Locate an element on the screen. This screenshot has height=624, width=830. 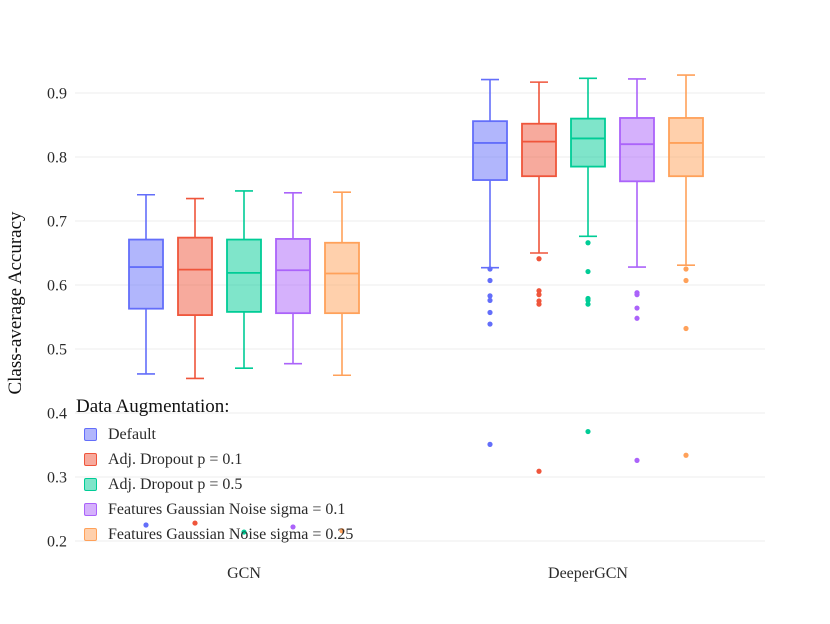
box-features-gaussian-noise-sigma-0-25-gcn is located at coordinates (342, 362).